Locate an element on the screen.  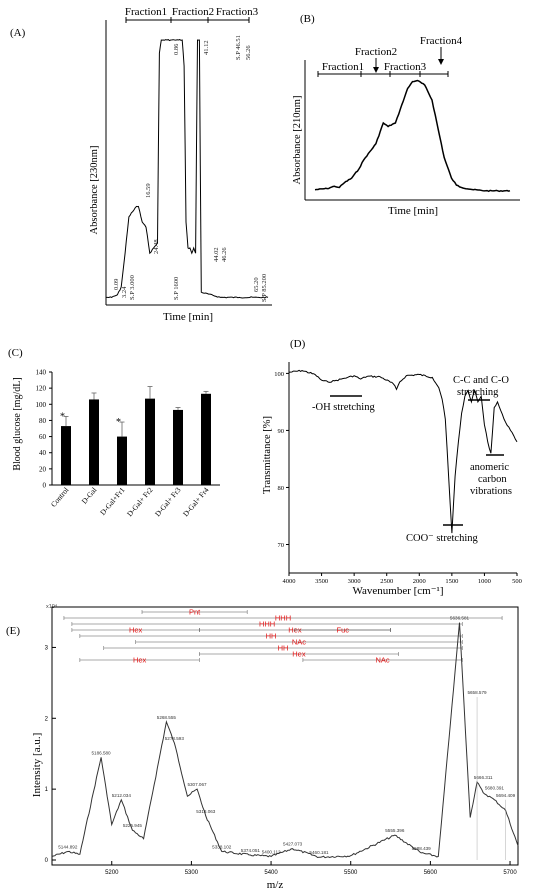
d-annot-anom3: vibrations is located at coordinates (491, 491).